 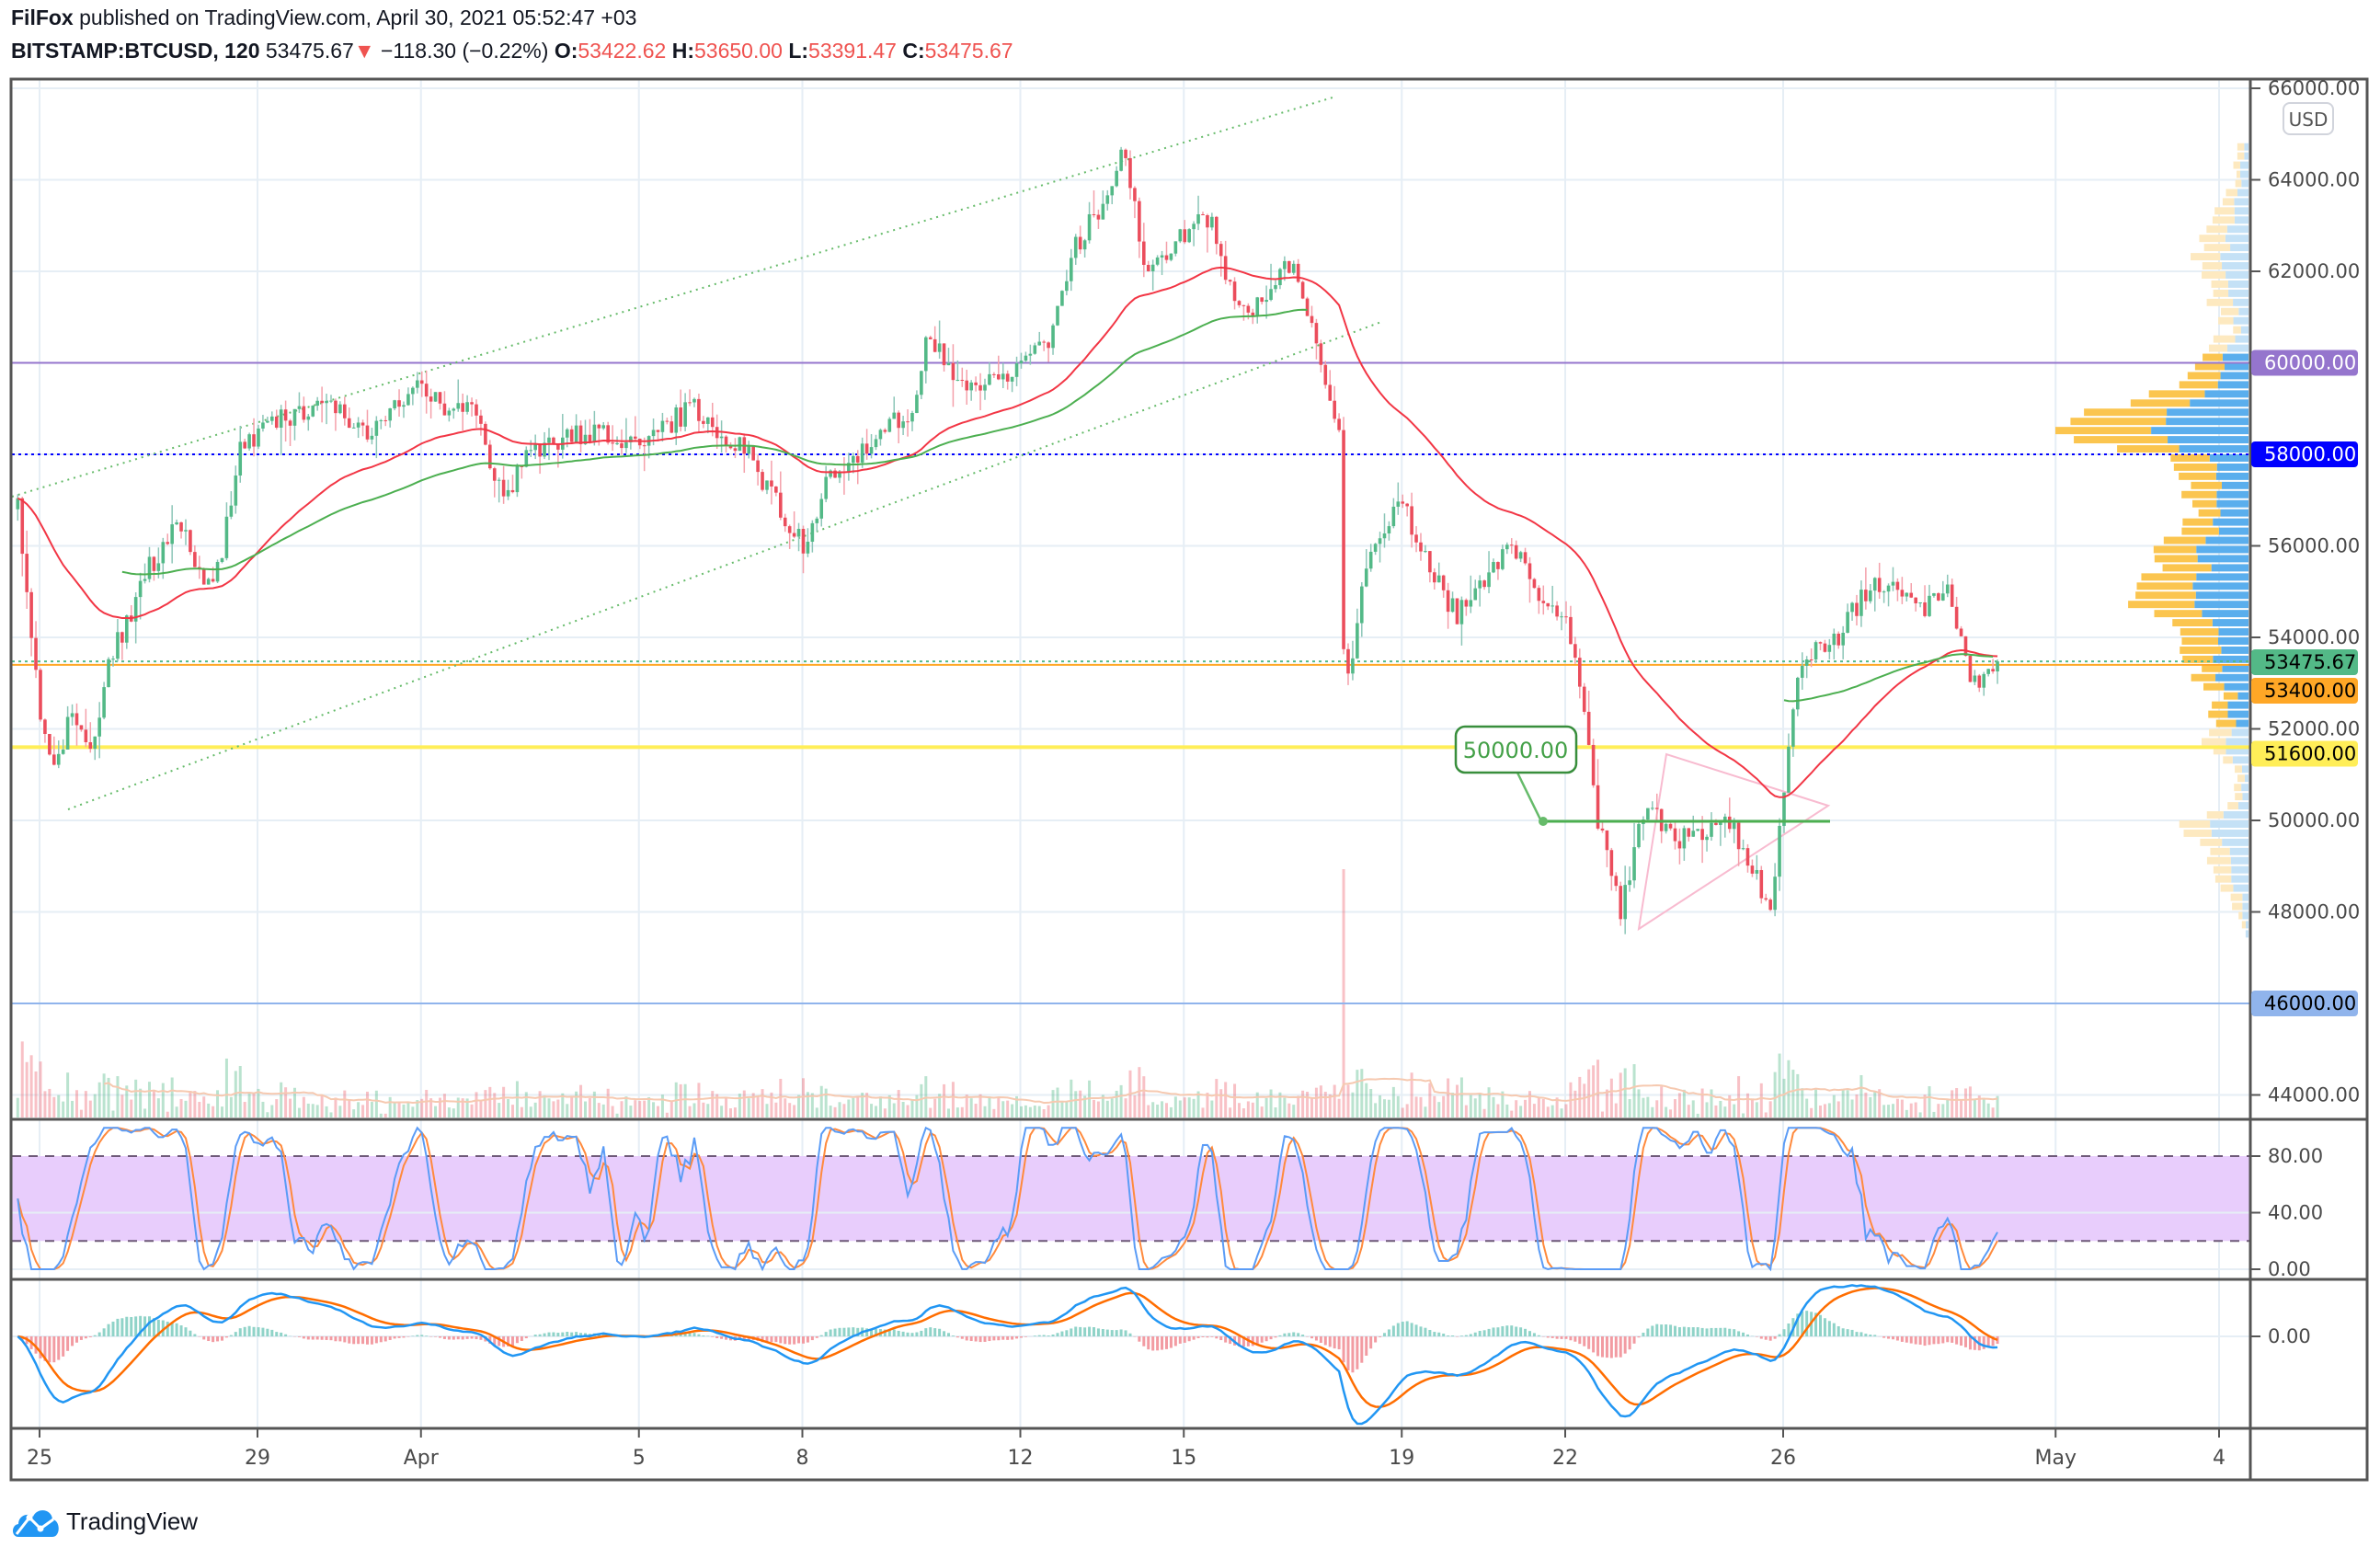 I want to click on high-label: H:, so click(x=682, y=51).